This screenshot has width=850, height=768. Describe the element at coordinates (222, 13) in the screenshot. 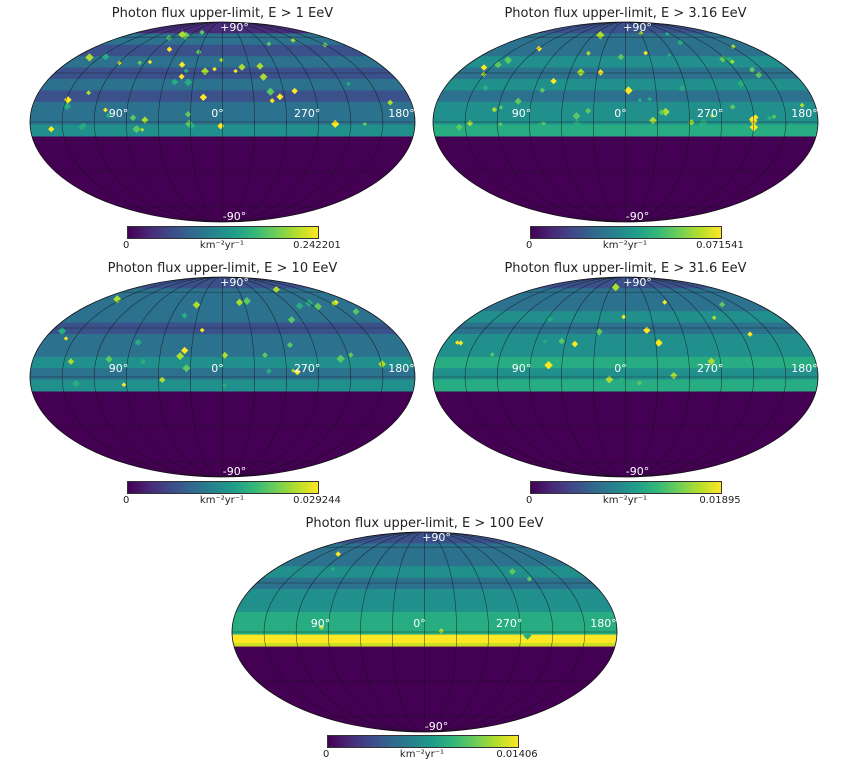

I see `panel-title: Photon flux upper-limit, E > 1 EeV` at that location.